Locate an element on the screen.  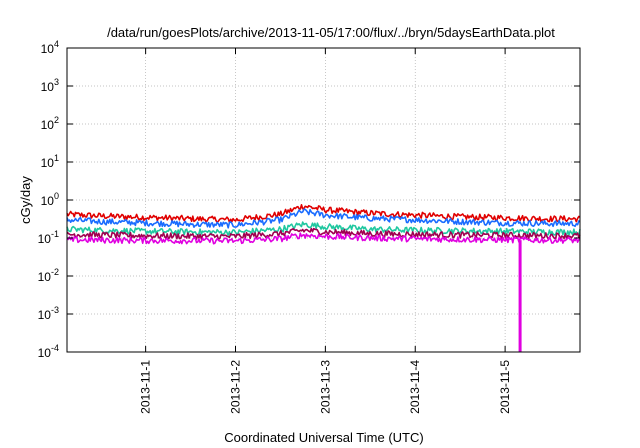
y-tick-exponent: 2 is located at coordinates (56, 120).